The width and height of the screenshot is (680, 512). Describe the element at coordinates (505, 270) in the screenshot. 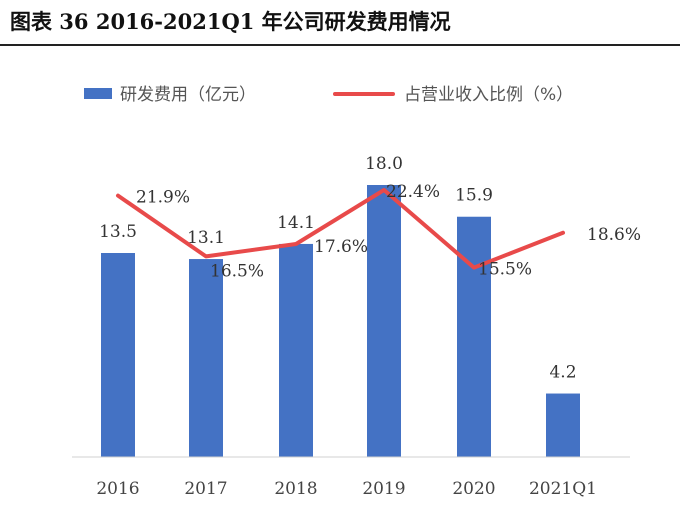

I see `ratio-value-label: 15.5%` at that location.